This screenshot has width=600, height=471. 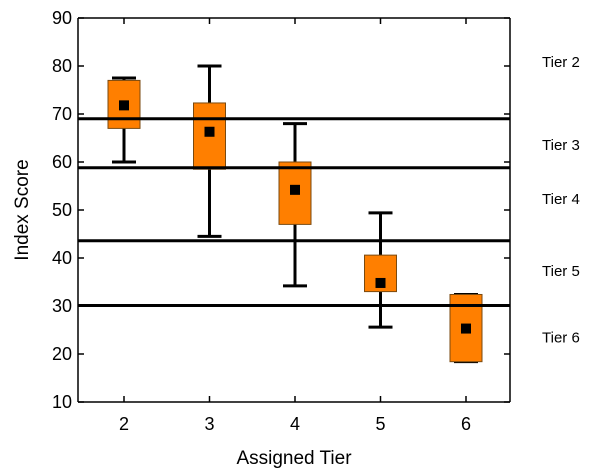 What do you see at coordinates (380, 424) in the screenshot?
I see `x-tick-label: 5` at bounding box center [380, 424].